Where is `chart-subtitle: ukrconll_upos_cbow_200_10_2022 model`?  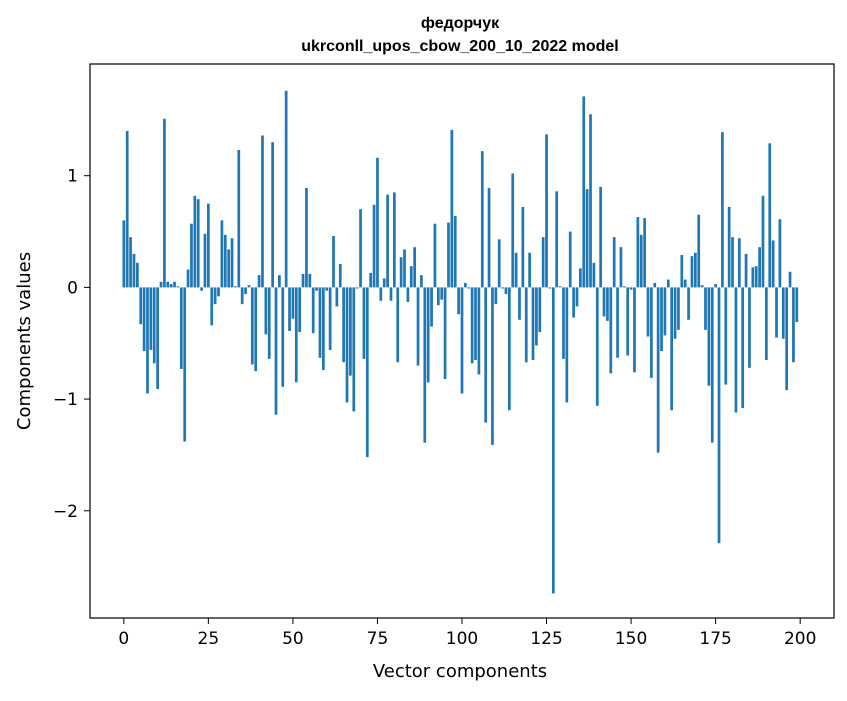 chart-subtitle: ukrconll_upos_cbow_200_10_2022 model is located at coordinates (459, 46).